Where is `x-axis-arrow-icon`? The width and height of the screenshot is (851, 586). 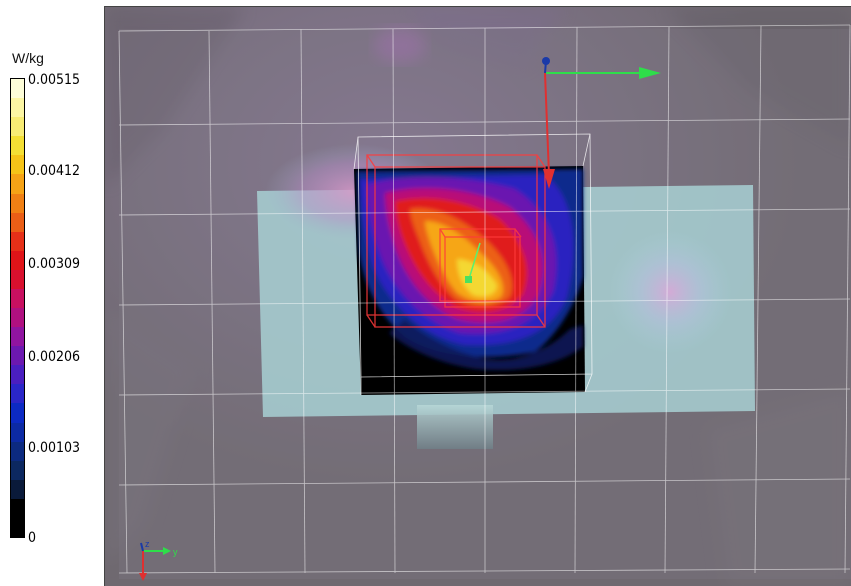
x-axis-arrow-icon is located at coordinates (549, 179).